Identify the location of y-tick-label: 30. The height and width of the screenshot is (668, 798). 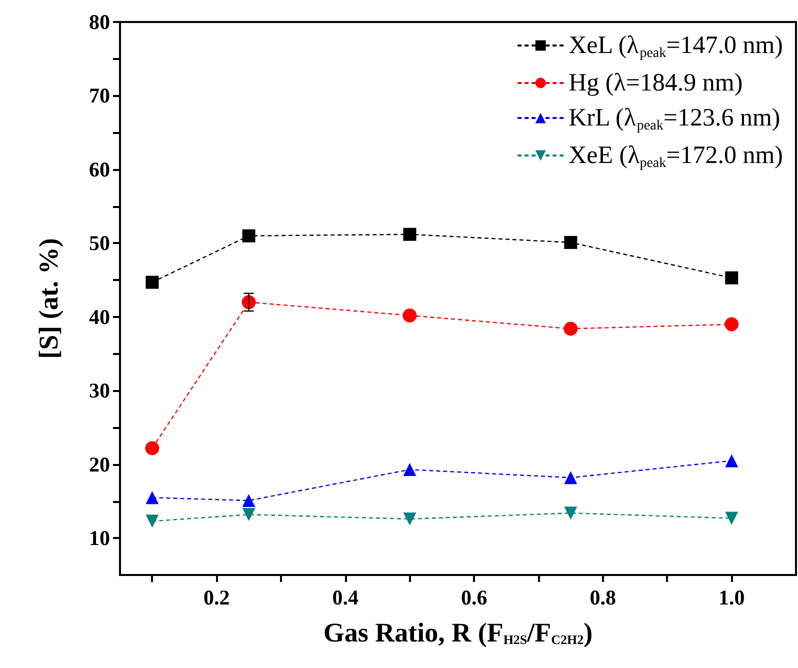
(99, 390).